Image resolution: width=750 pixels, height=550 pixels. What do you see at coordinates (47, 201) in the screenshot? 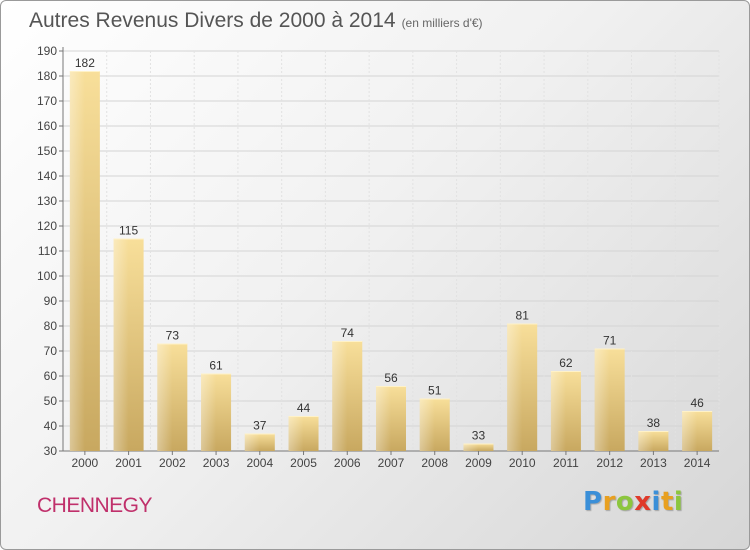
I see `y-tick-label: 130` at bounding box center [47, 201].